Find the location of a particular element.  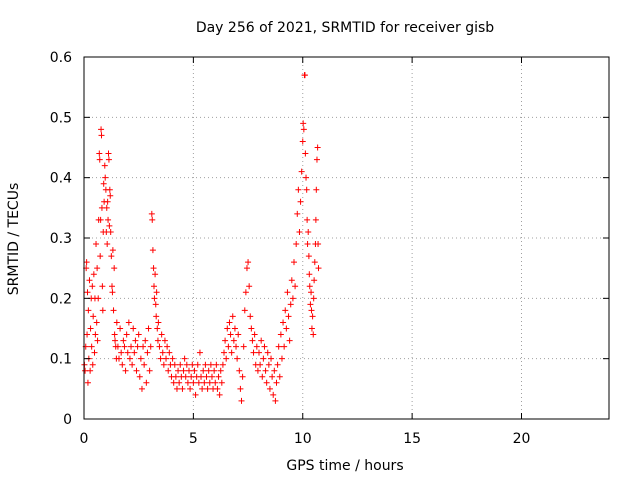

y-tick-label: 0.3 is located at coordinates (61, 239).